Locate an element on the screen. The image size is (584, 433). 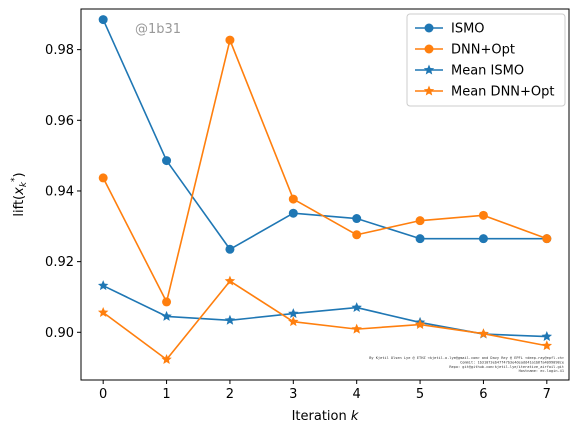
series-line-mean-dnn-opt is located at coordinates (324, 320).